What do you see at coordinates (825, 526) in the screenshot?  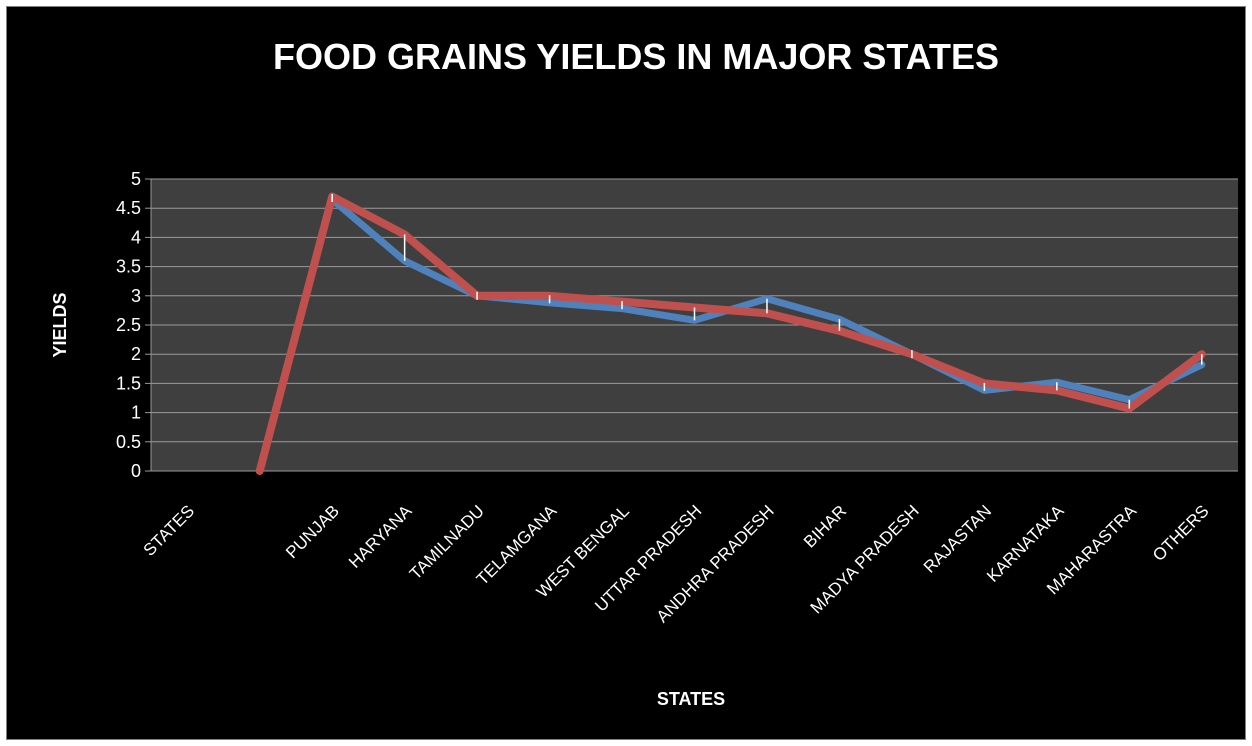 I see `x-tick-label: BIHAR` at bounding box center [825, 526].